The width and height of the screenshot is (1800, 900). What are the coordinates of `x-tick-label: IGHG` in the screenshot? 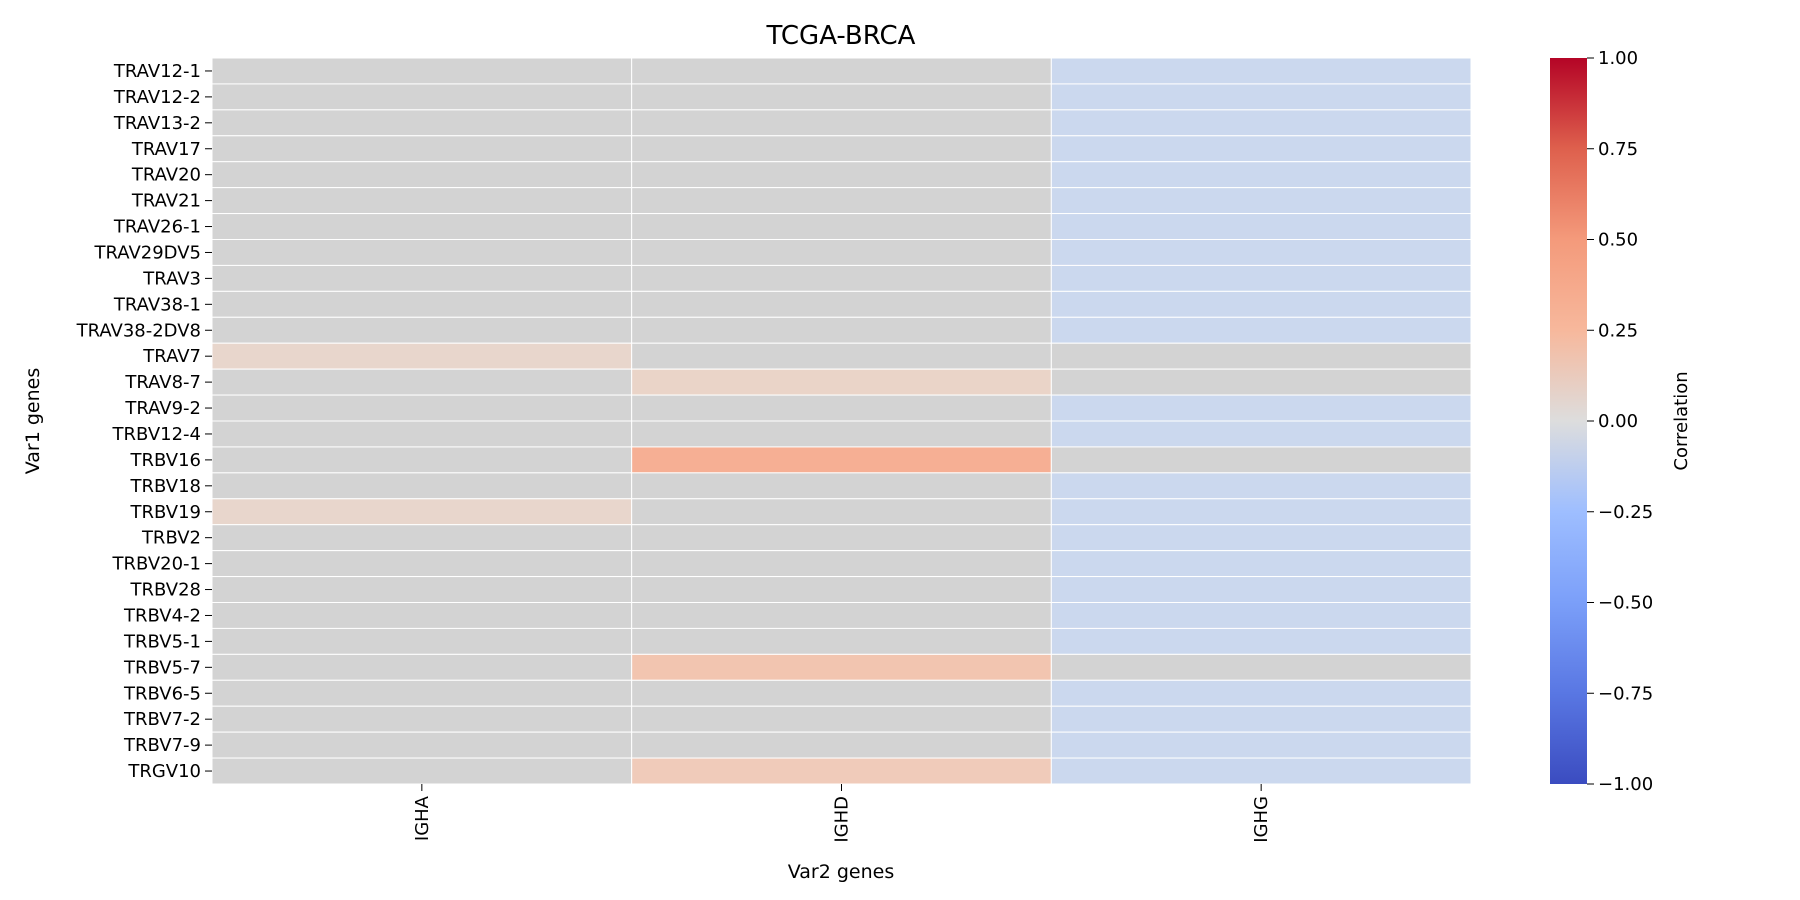 It's located at (1261, 819).